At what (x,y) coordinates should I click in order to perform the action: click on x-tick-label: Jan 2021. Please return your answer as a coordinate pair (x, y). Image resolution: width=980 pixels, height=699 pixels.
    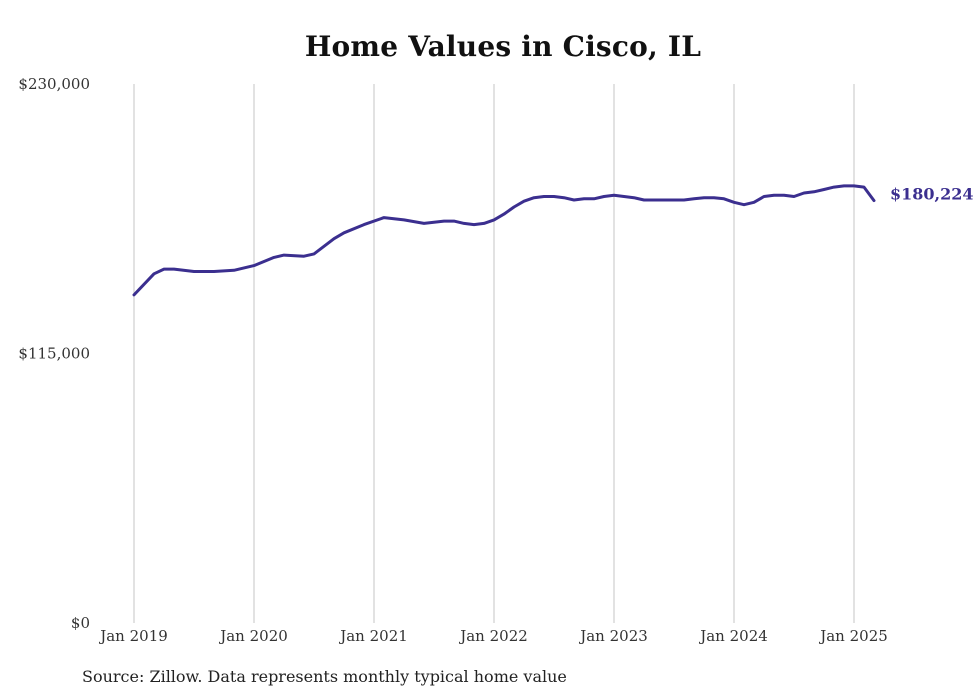
    Looking at the image, I should click on (373, 636).